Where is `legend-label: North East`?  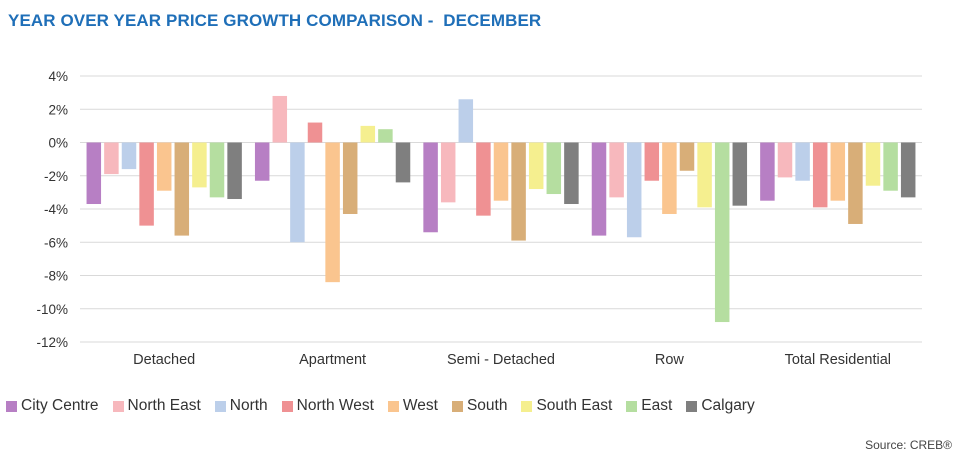 legend-label: North East is located at coordinates (164, 405).